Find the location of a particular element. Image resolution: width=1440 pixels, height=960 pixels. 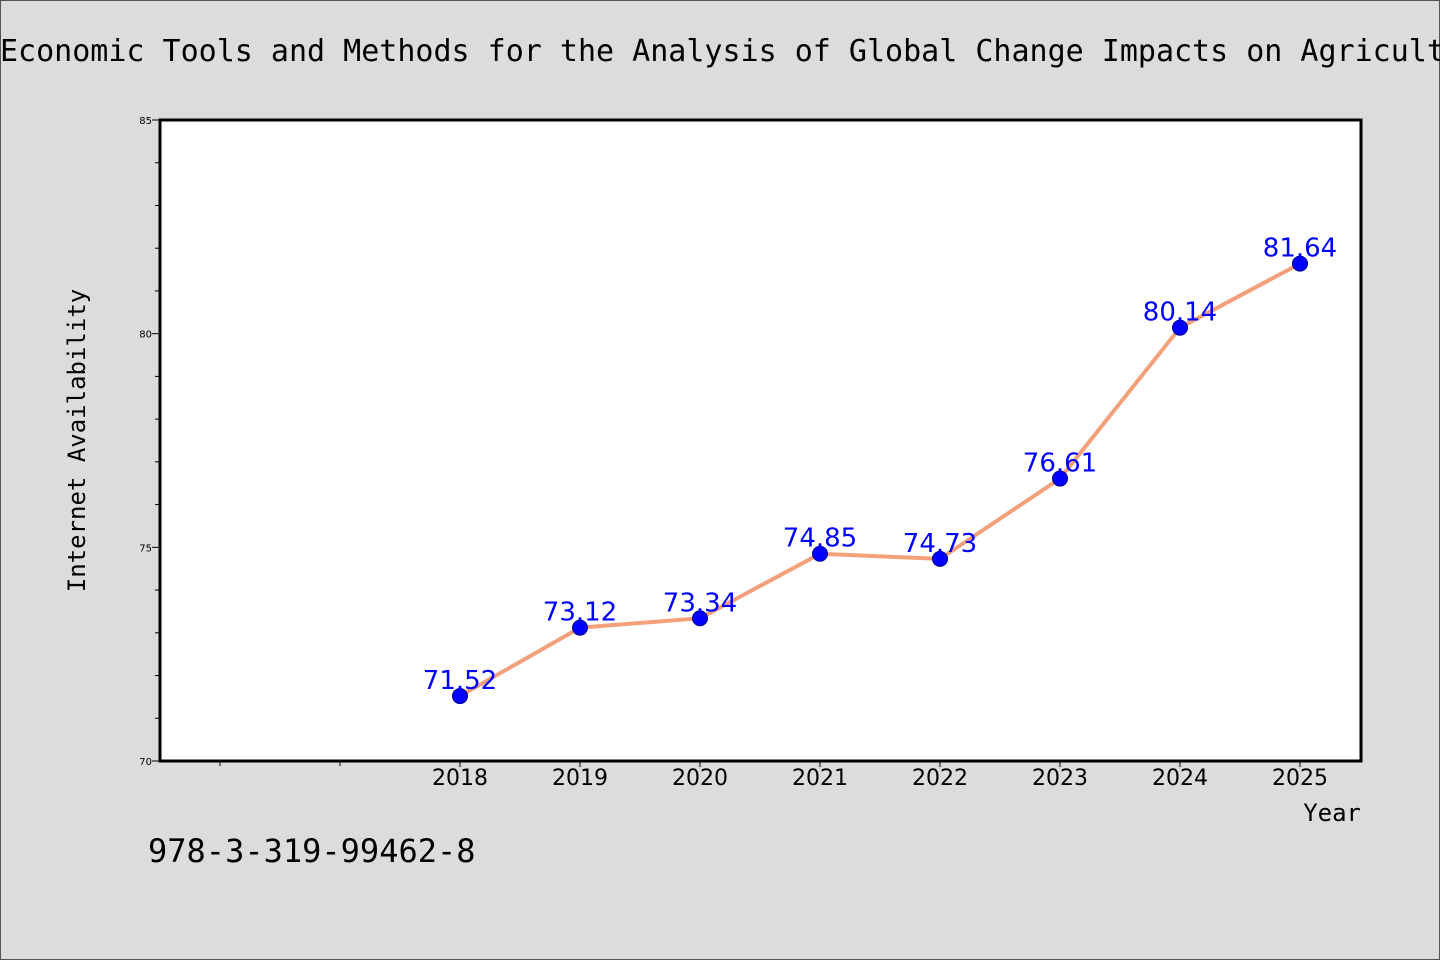

isbn-text: 978-3-319-99462-8 is located at coordinates (312, 851).